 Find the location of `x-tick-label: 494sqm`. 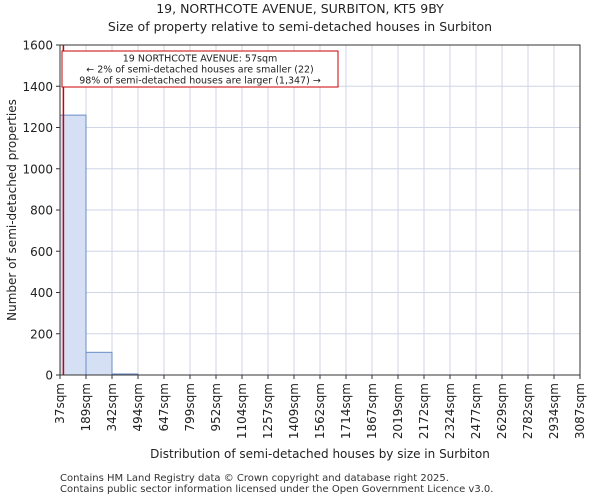

x-tick-label: 494sqm is located at coordinates (138, 407).